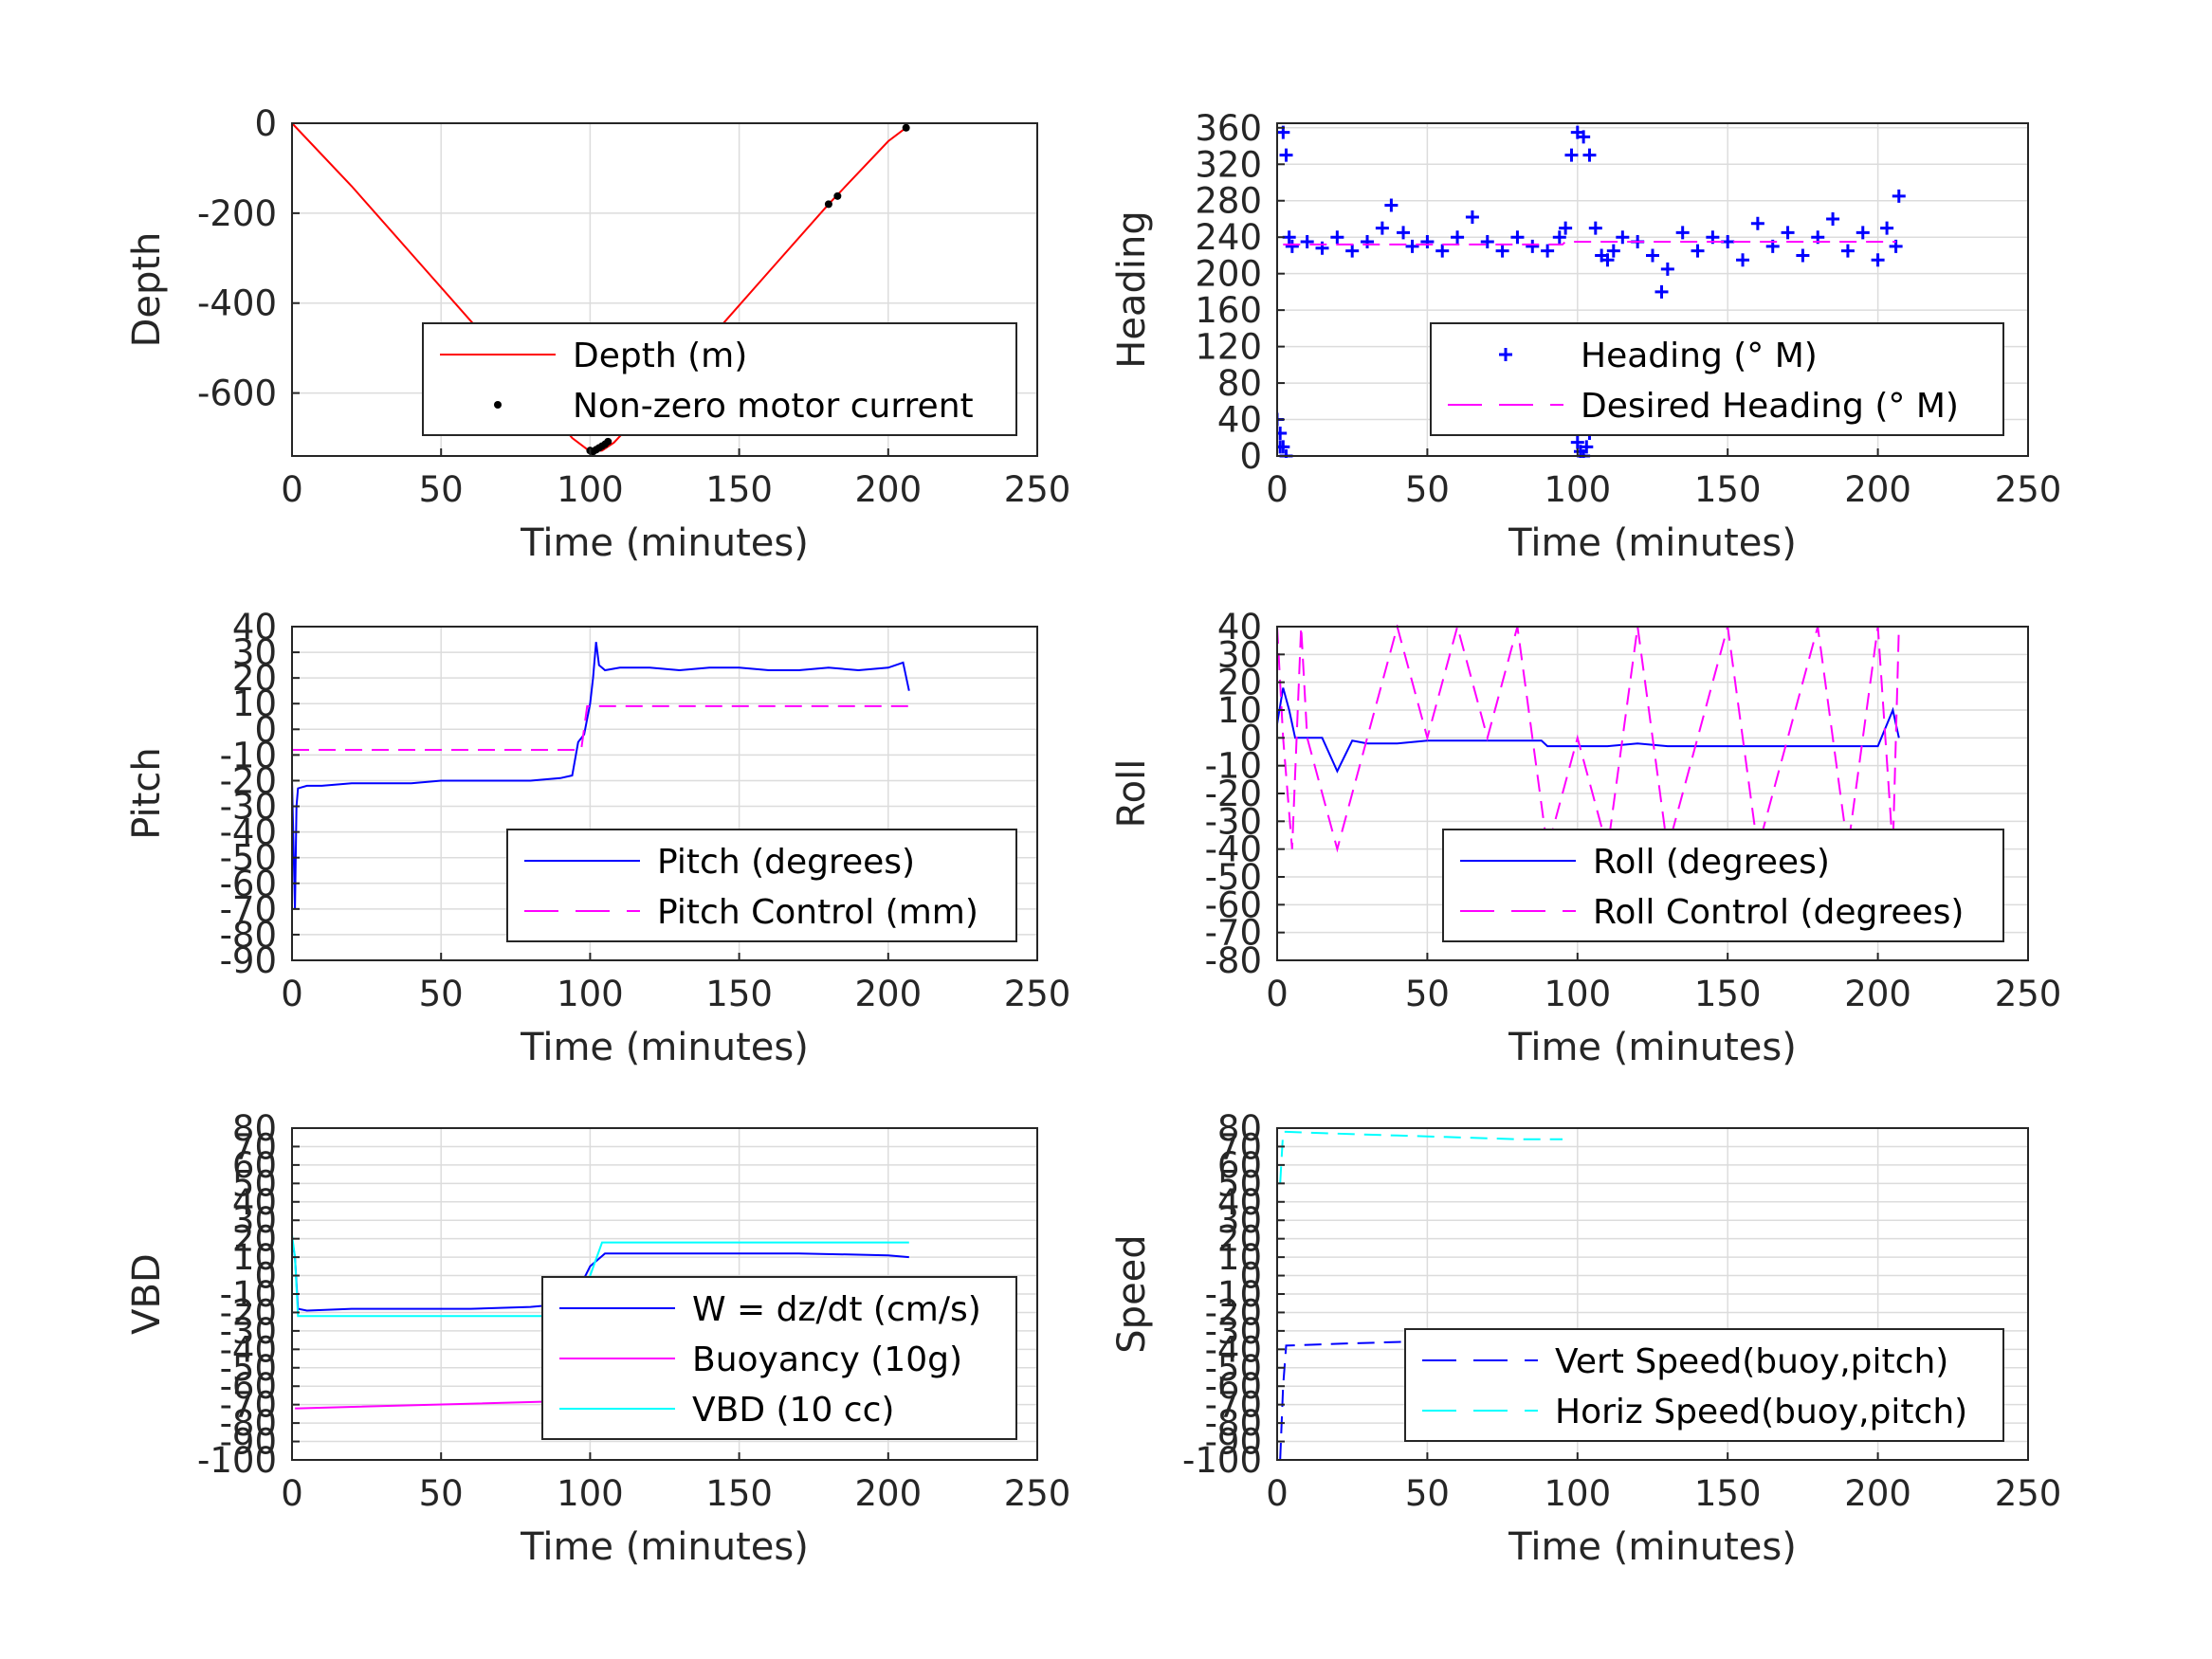 The width and height of the screenshot is (2212, 1659). I want to click on y-axis-label: VBD, so click(147, 1294).